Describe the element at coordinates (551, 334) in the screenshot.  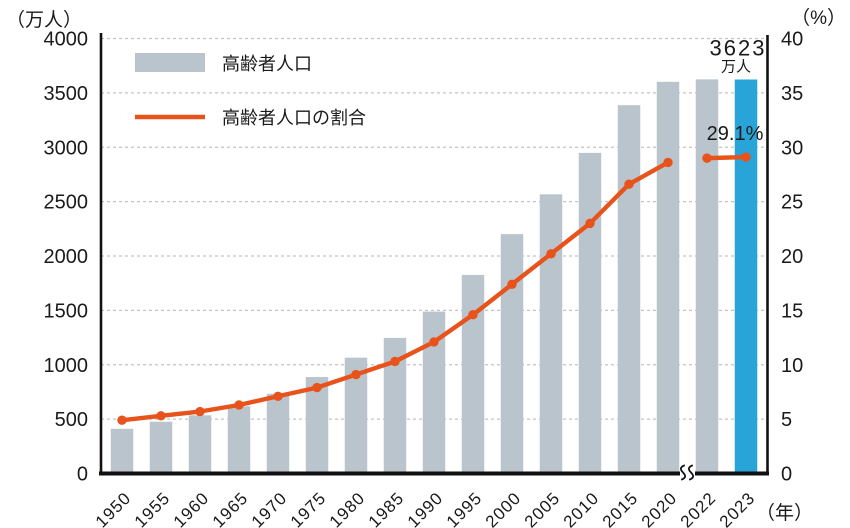
I see `bar-2005` at that location.